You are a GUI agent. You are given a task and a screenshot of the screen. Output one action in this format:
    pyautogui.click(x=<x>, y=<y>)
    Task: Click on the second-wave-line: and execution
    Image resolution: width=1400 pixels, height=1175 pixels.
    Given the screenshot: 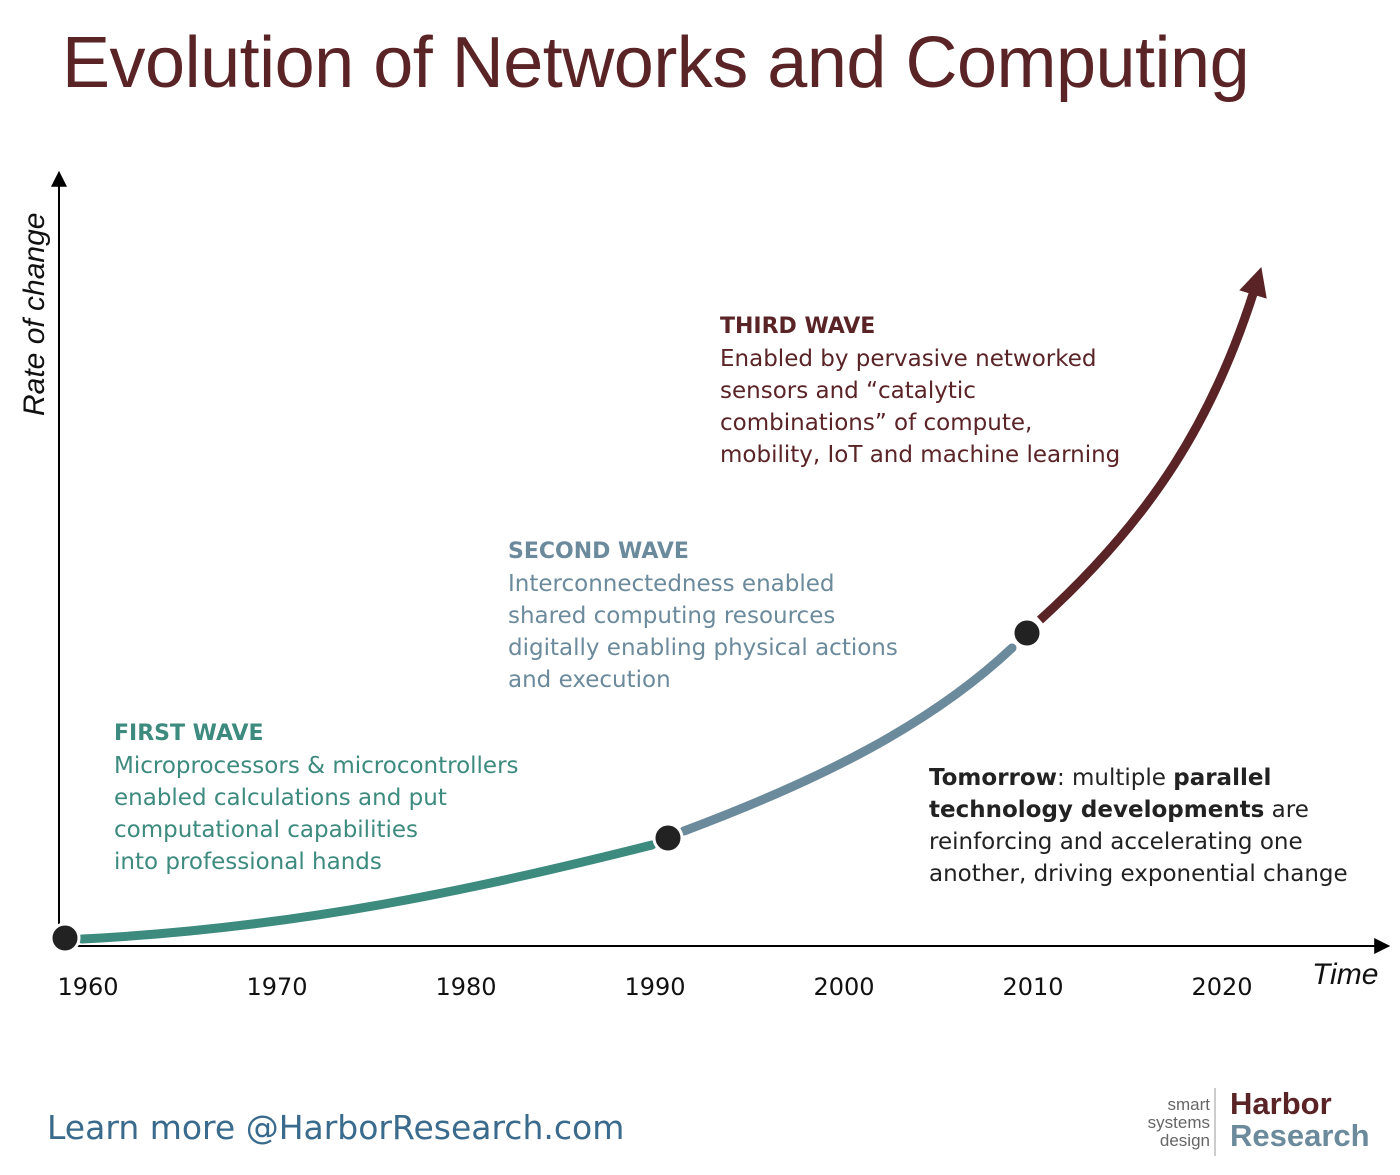 What is the action you would take?
    pyautogui.click(x=589, y=680)
    